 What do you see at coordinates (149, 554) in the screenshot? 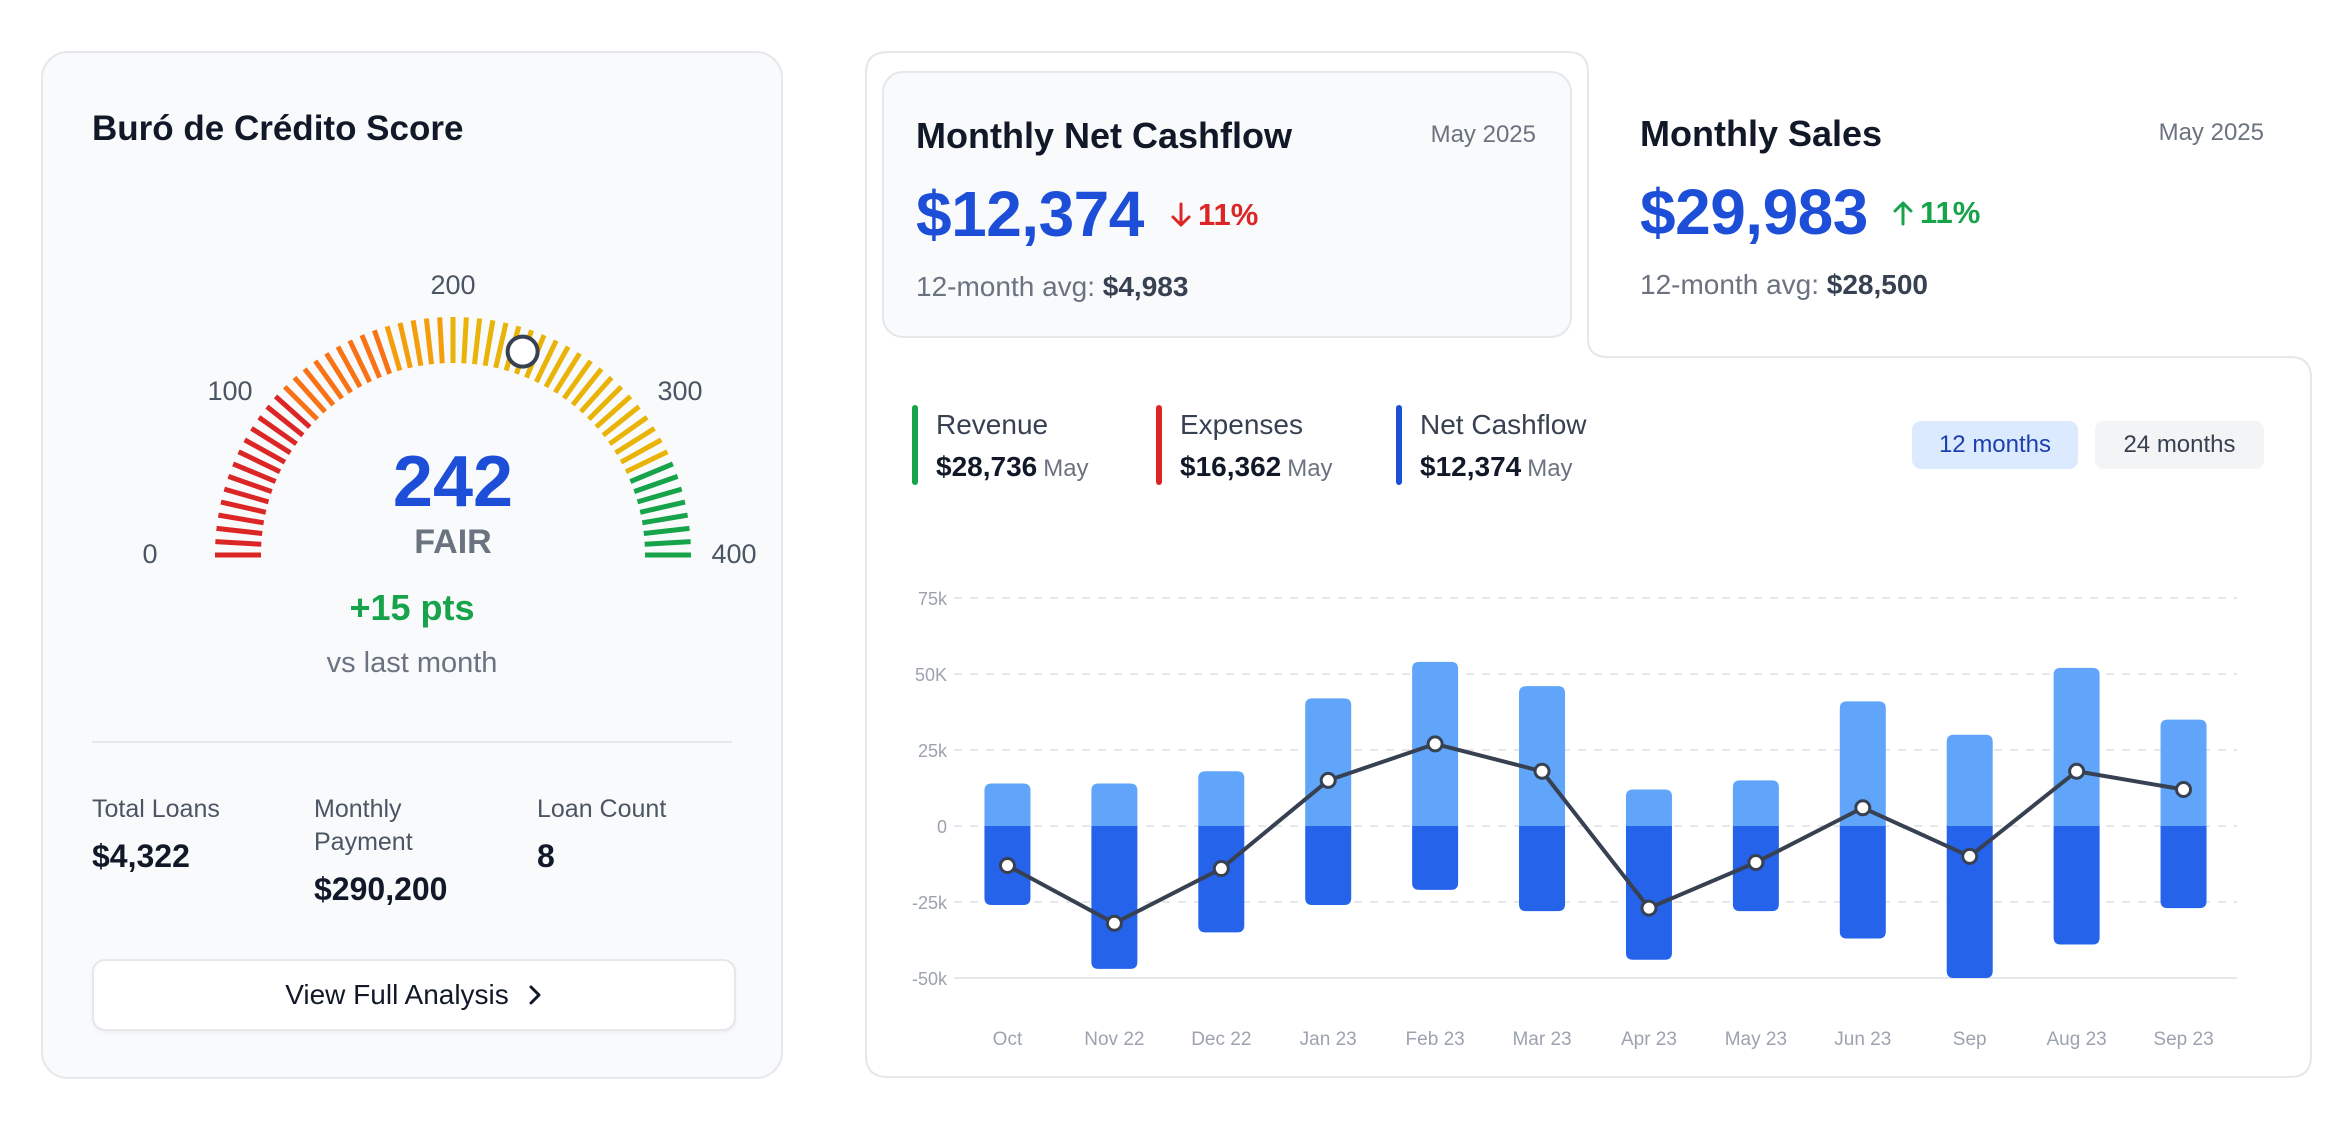
I see `gauge-label-0: 0` at bounding box center [149, 554].